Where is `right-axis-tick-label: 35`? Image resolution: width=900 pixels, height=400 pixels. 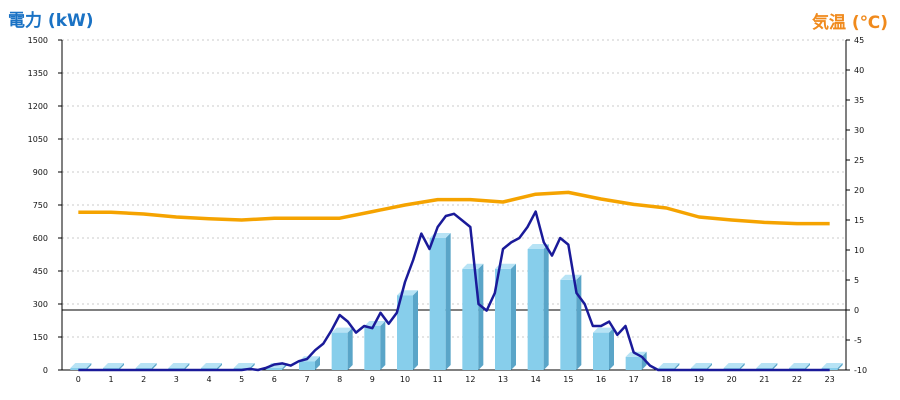 right-axis-tick-label: 35 is located at coordinates (859, 100).